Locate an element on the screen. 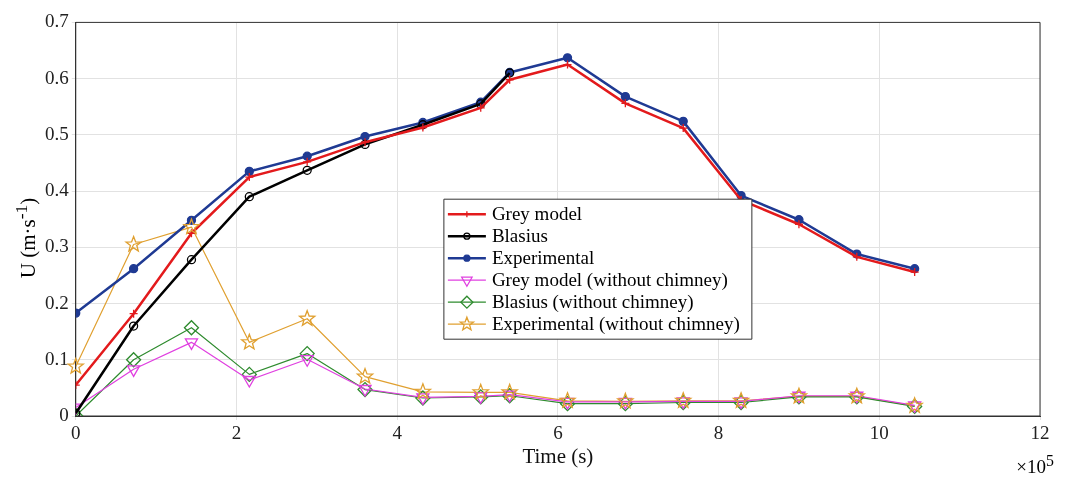 The height and width of the screenshot is (482, 1066). y-tick-label: 0.4 is located at coordinates (57, 190).